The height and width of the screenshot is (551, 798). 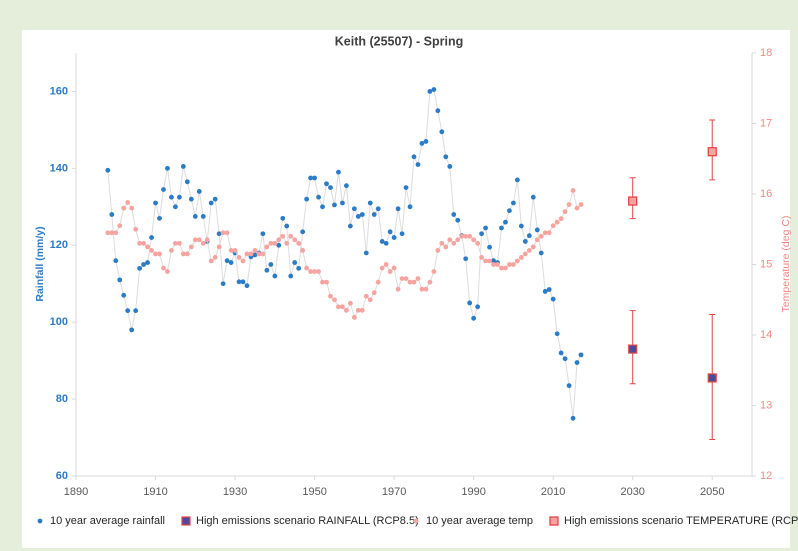 What do you see at coordinates (62, 476) in the screenshot?
I see `y-tick-label: 60` at bounding box center [62, 476].